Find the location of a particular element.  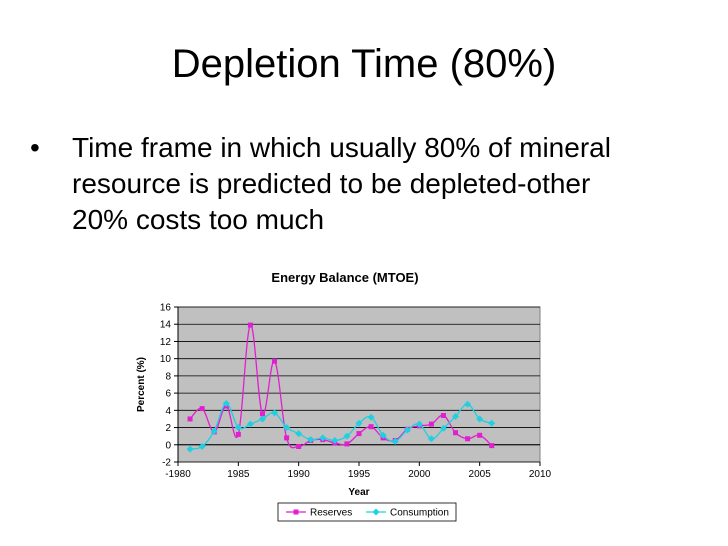

legend-label: Consumption is located at coordinates (419, 513).